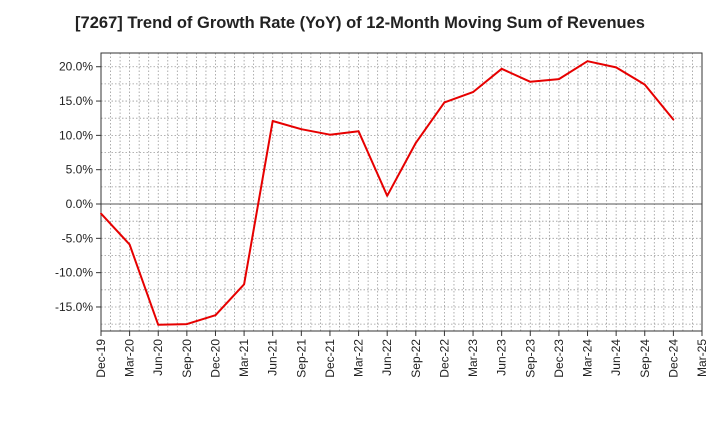 Image resolution: width=720 pixels, height=445 pixels. Describe the element at coordinates (673, 358) in the screenshot. I see `x-tick-label: Dec-24` at that location.